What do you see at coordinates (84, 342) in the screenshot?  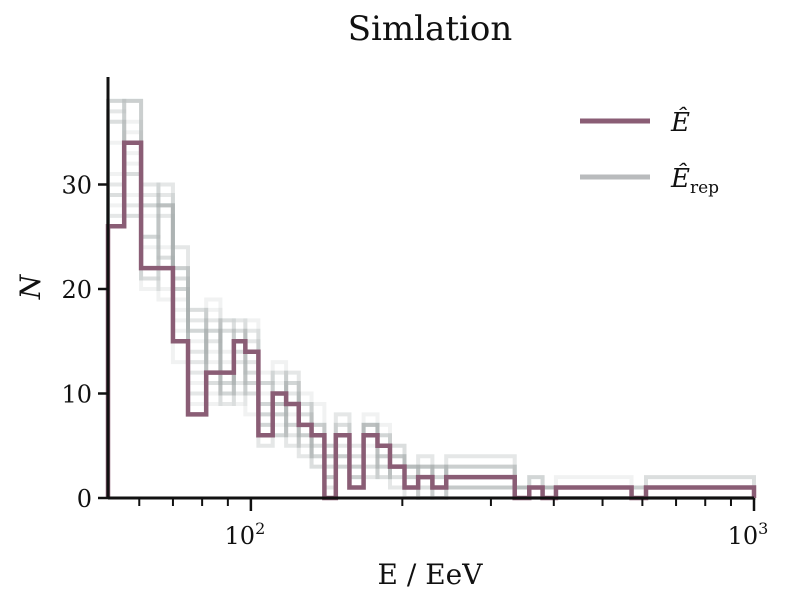 I see `y-ticks: 0 10 20 30` at bounding box center [84, 342].